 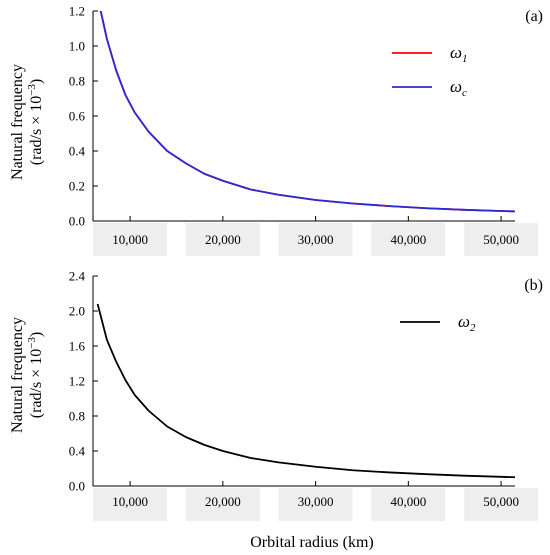 I want to click on legend-b: ω2, so click(x=438, y=323).